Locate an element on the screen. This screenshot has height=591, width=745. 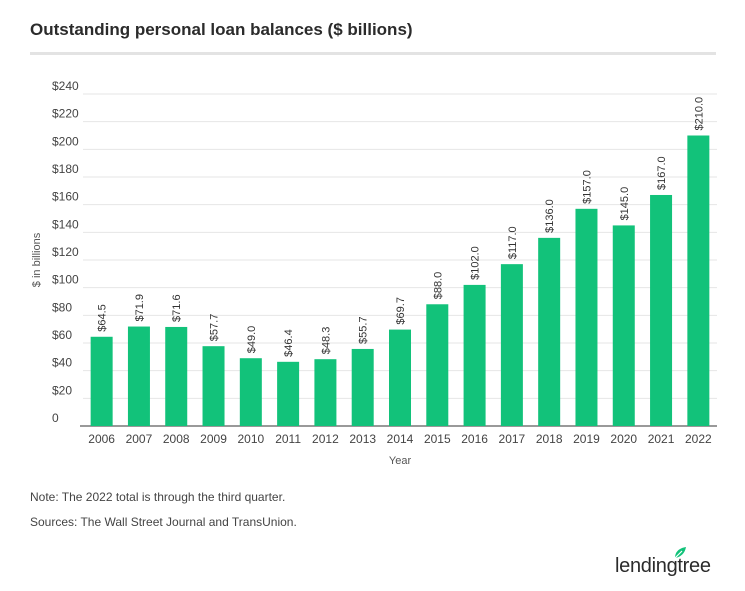
y-axis-title: $ in billions is located at coordinates (37, 259).